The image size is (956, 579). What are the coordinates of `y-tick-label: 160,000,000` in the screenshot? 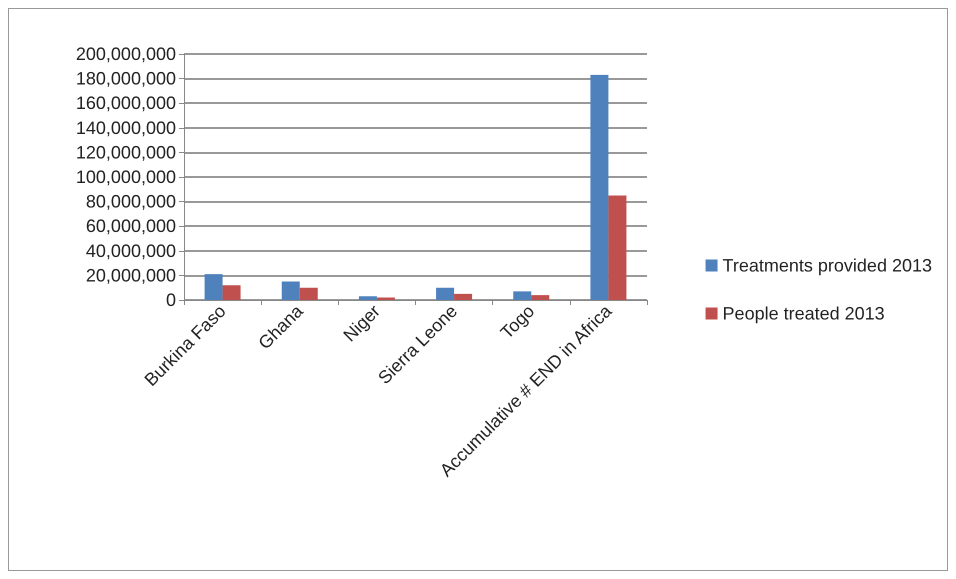 It's located at (126, 103).